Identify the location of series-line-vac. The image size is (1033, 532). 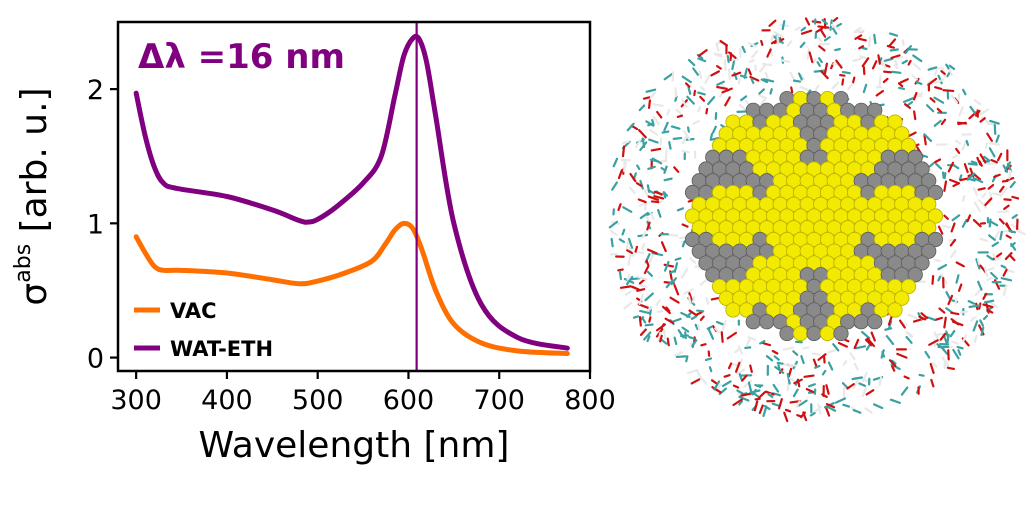
(351, 288).